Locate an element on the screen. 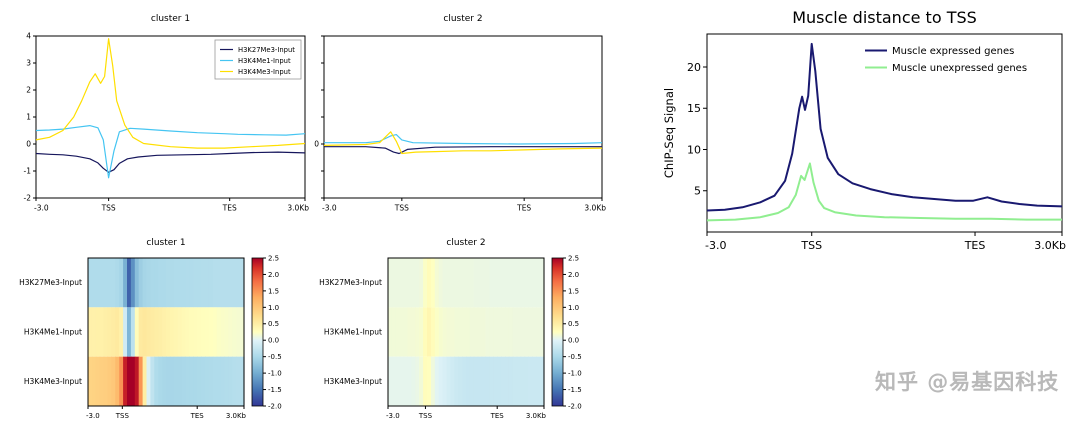 The image size is (1076, 430). heatmap-row-label: H3K4Me1-Input is located at coordinates (53, 331).